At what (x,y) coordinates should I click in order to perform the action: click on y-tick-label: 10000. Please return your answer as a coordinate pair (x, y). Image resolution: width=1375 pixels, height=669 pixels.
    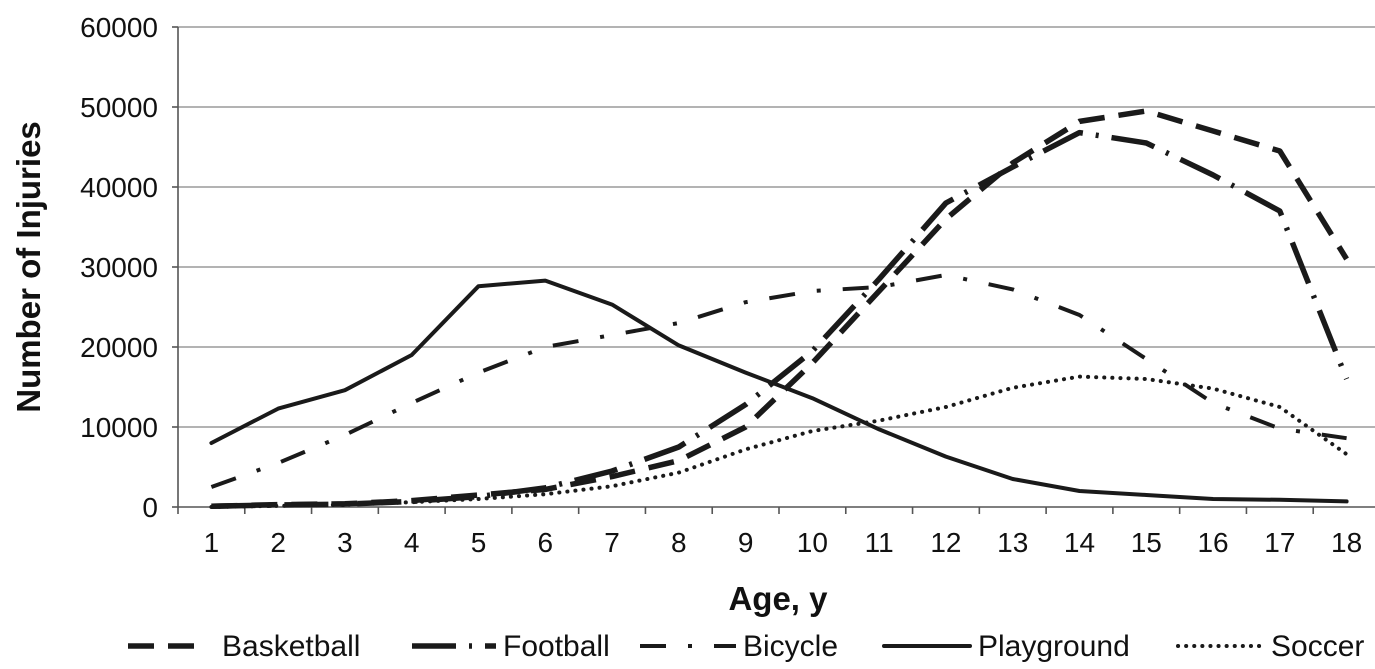
    Looking at the image, I should click on (119, 427).